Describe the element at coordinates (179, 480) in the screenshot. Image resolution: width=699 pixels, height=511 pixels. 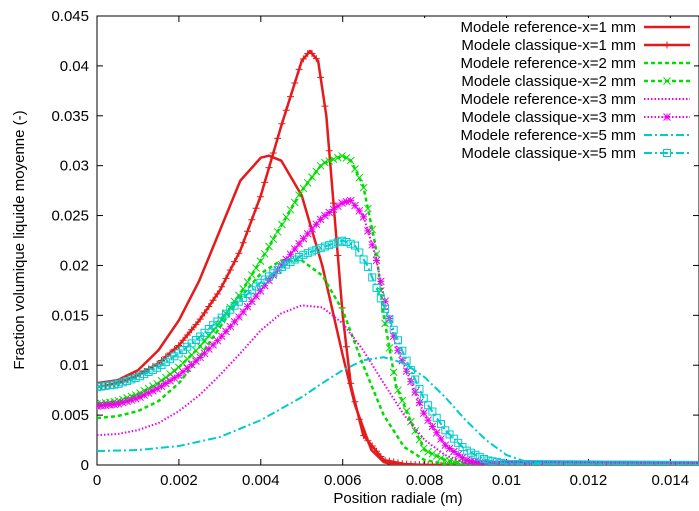
I see `x-tick-label: 0.002` at that location.